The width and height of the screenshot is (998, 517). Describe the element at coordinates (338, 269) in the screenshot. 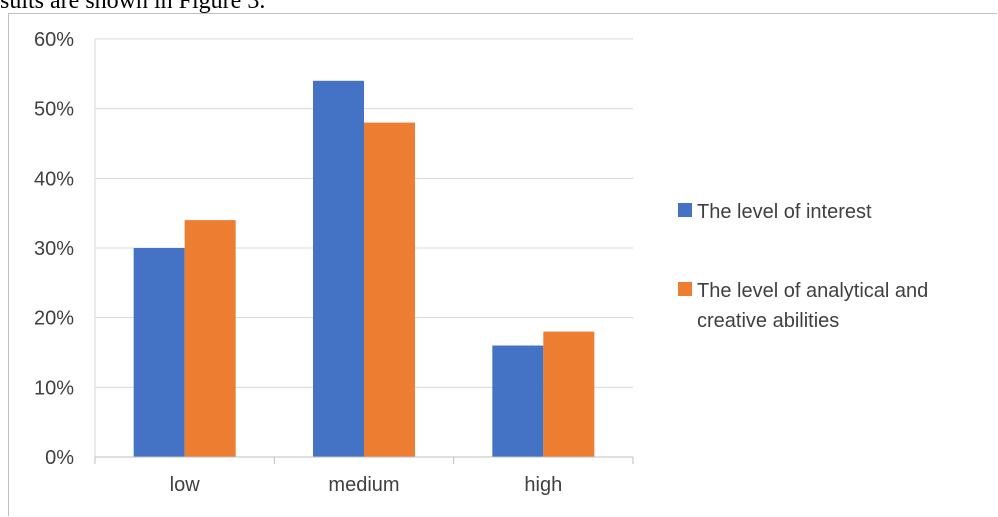

I see `bar-interest-medium` at that location.